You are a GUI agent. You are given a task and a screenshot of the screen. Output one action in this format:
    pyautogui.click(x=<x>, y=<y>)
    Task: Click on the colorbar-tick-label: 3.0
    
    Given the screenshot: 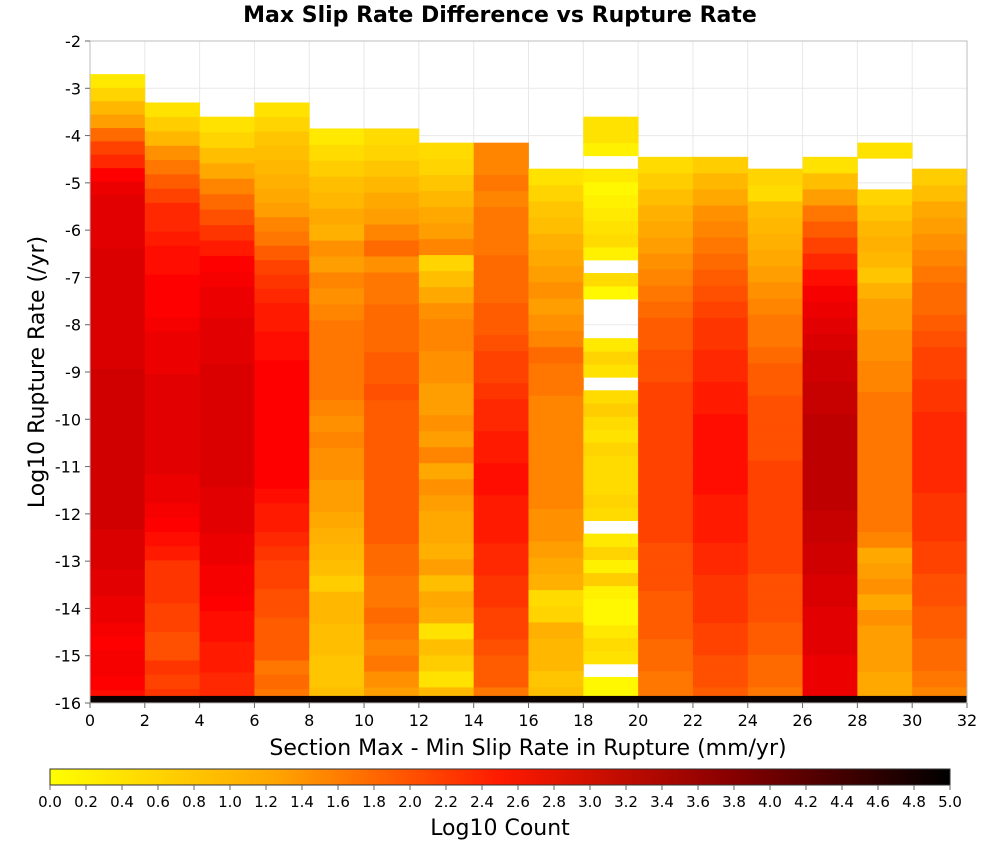 What is the action you would take?
    pyautogui.click(x=590, y=802)
    